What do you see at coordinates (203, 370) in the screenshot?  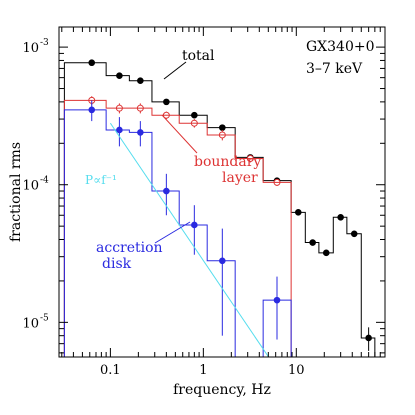 I see `x-tick-label: 1` at bounding box center [203, 370].